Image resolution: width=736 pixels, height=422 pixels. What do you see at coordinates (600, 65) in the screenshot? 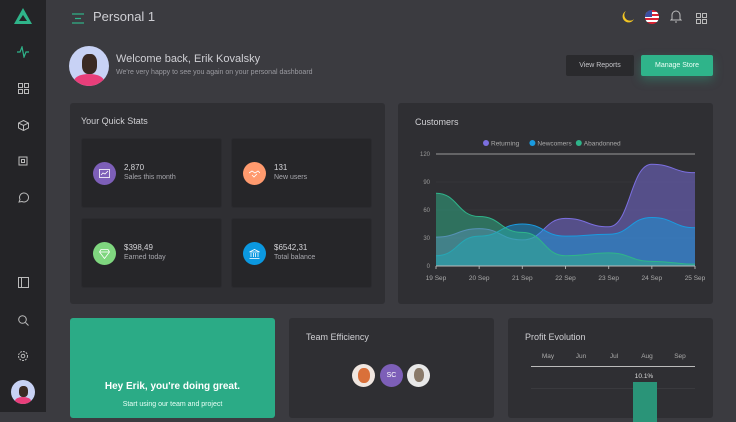
I see `view-reports-button: View Reports` at bounding box center [600, 65].